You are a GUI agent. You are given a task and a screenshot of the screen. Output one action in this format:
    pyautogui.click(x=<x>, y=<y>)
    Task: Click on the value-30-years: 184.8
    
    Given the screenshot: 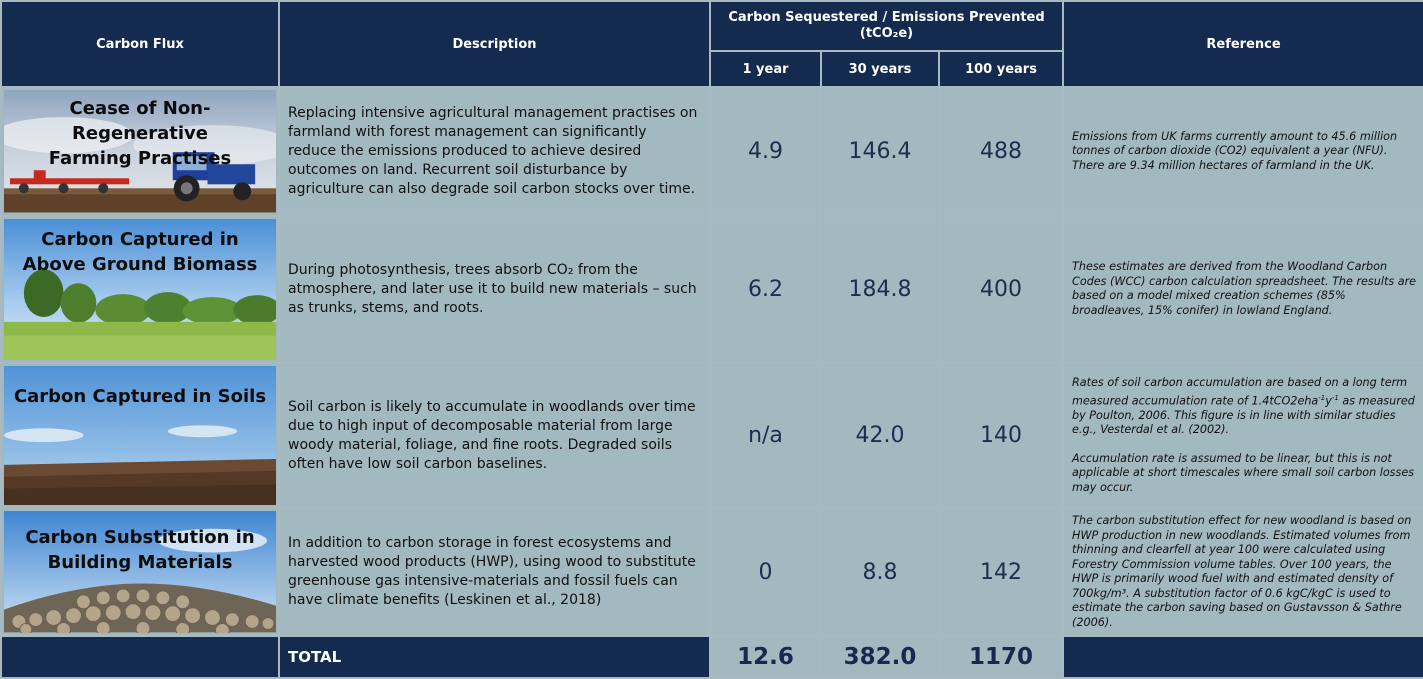 What is the action you would take?
    pyautogui.click(x=880, y=289)
    